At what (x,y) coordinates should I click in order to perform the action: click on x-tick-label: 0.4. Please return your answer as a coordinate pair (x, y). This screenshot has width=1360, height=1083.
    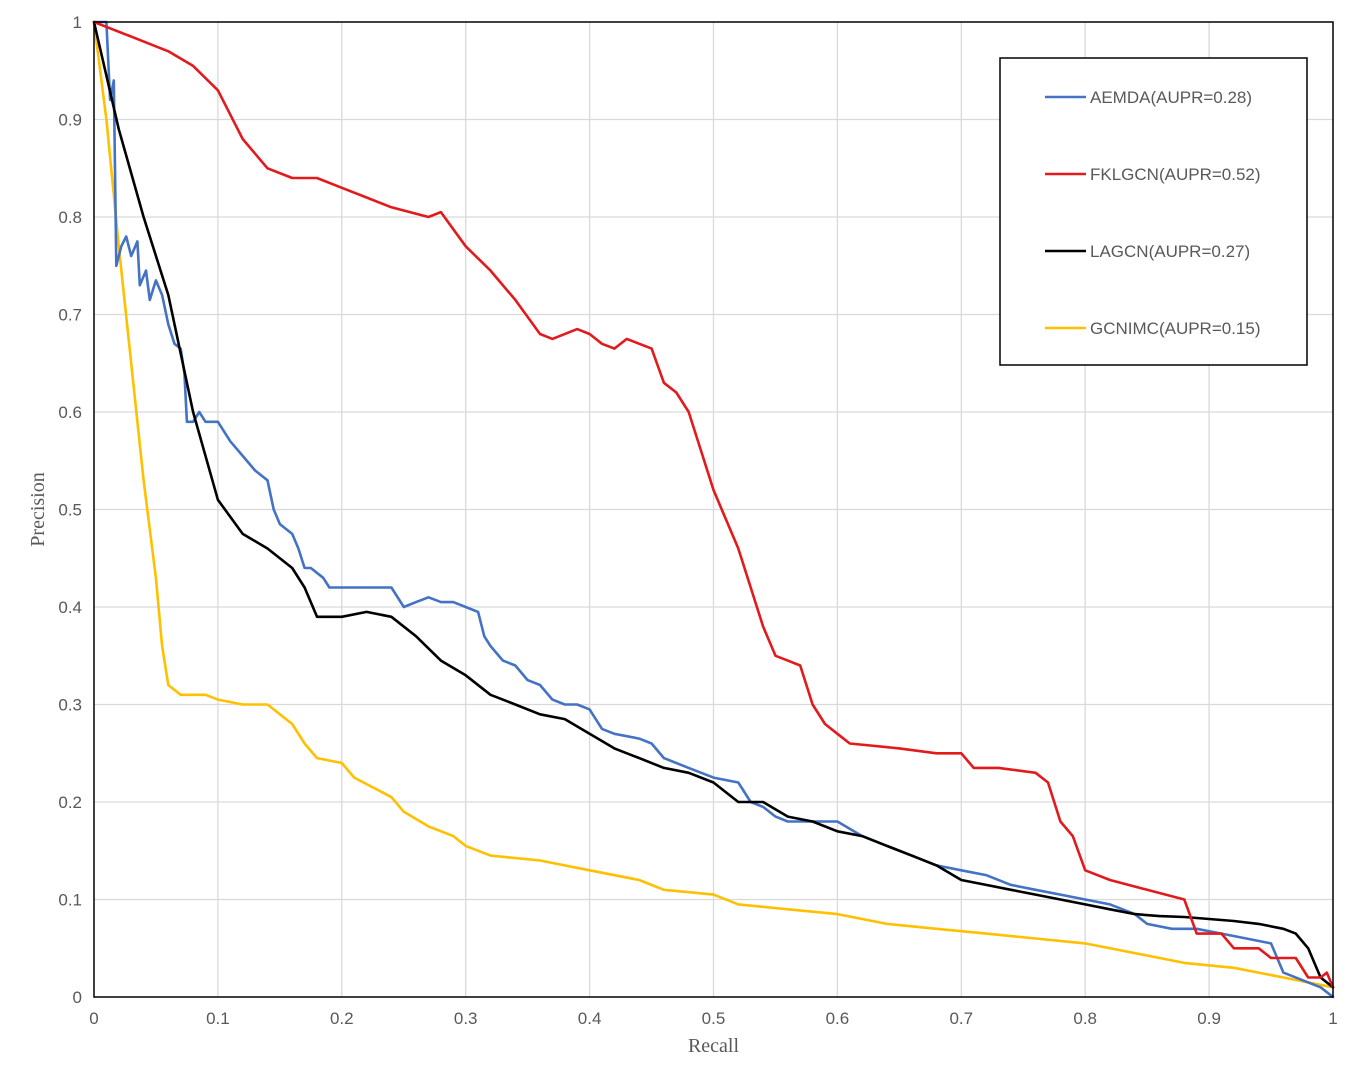
    Looking at the image, I should click on (590, 1018).